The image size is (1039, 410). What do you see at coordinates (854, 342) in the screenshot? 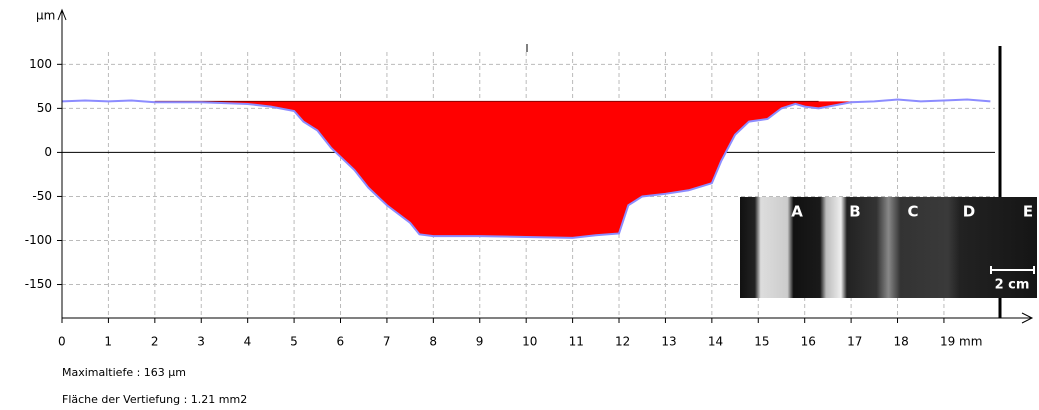
I see `x-tick-label: 17` at bounding box center [854, 342].